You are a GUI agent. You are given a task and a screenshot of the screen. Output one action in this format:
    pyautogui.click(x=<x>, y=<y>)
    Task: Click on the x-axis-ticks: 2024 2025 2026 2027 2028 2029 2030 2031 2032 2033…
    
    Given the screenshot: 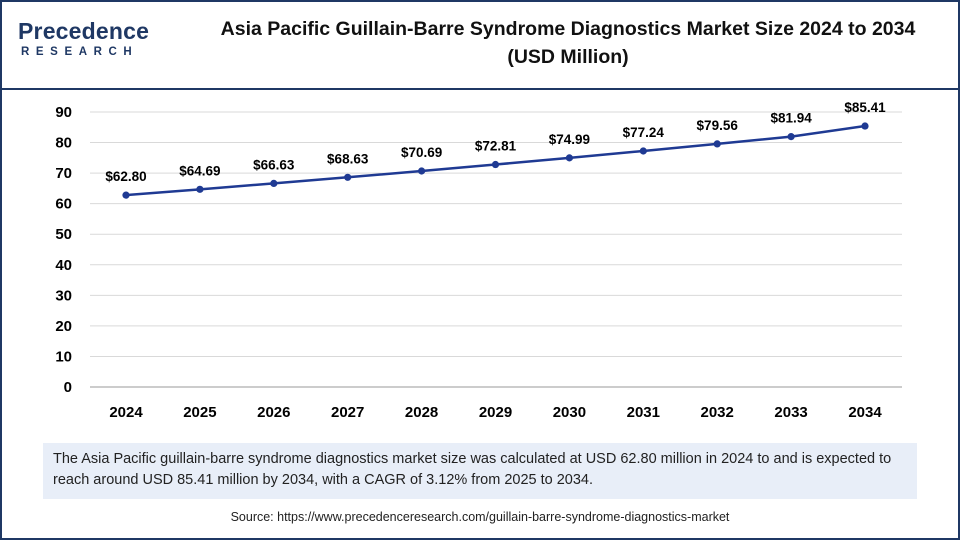 What is the action you would take?
    pyautogui.click(x=495, y=412)
    